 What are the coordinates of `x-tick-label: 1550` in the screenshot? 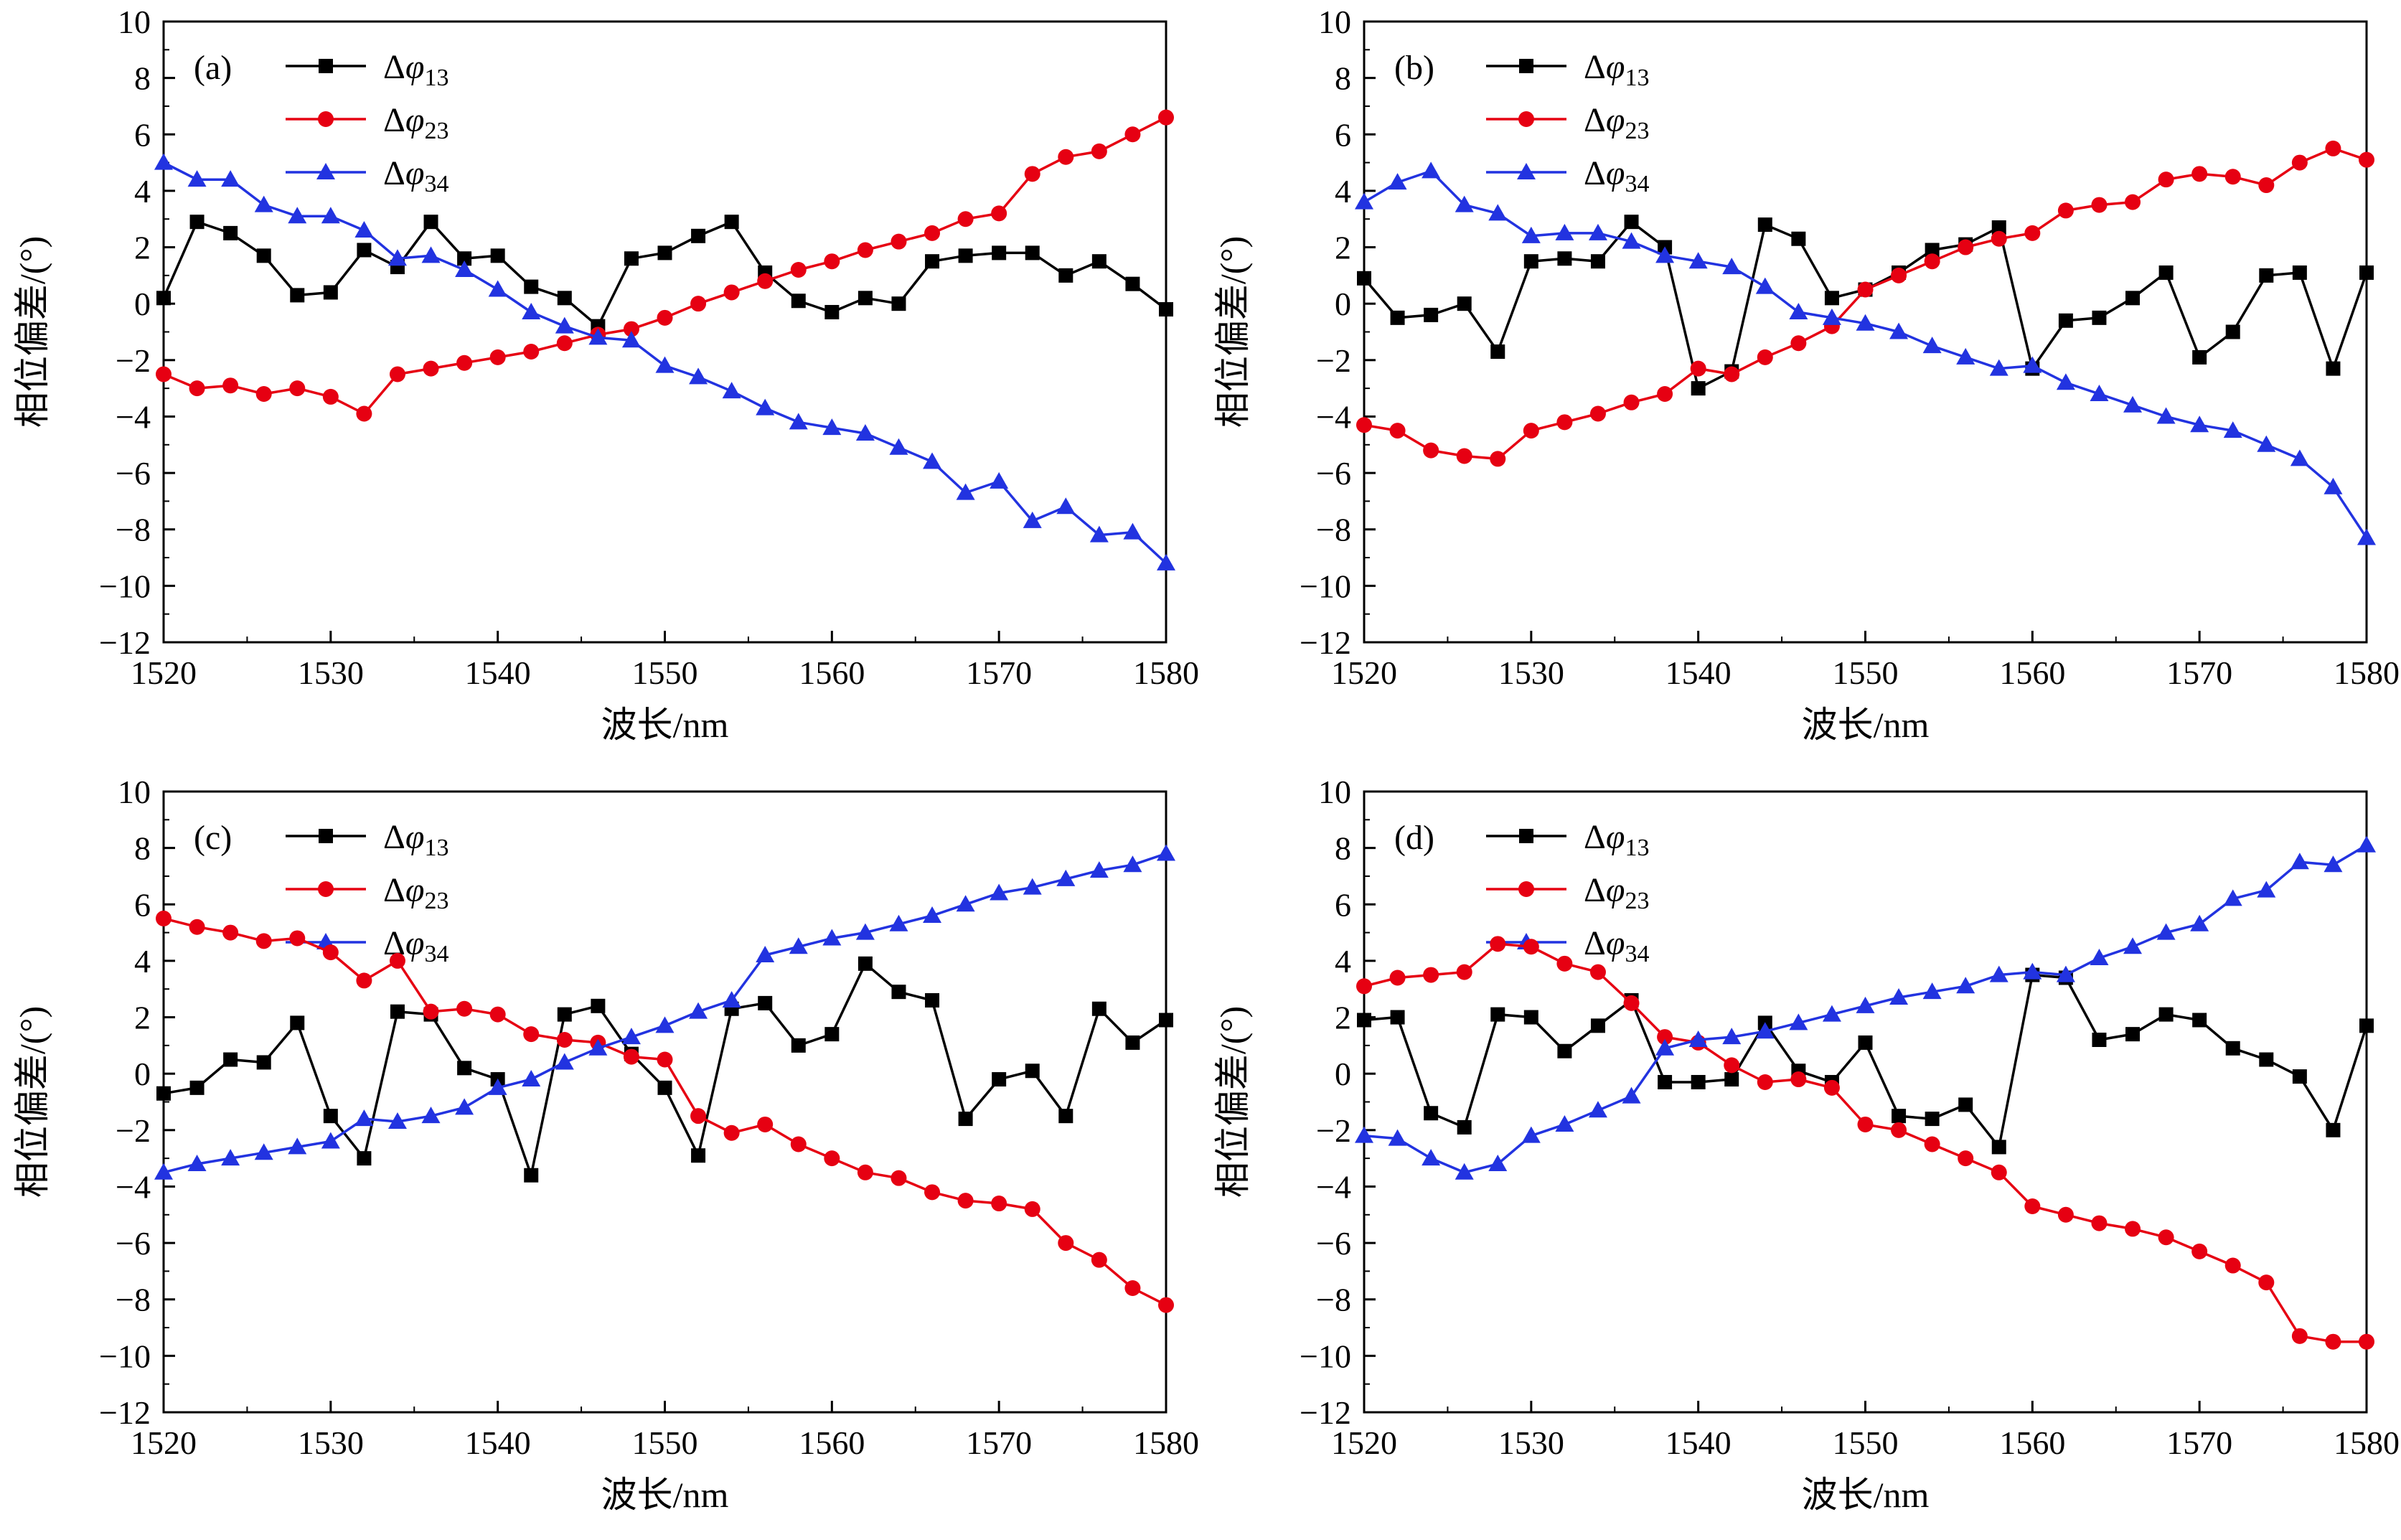 It's located at (665, 1442).